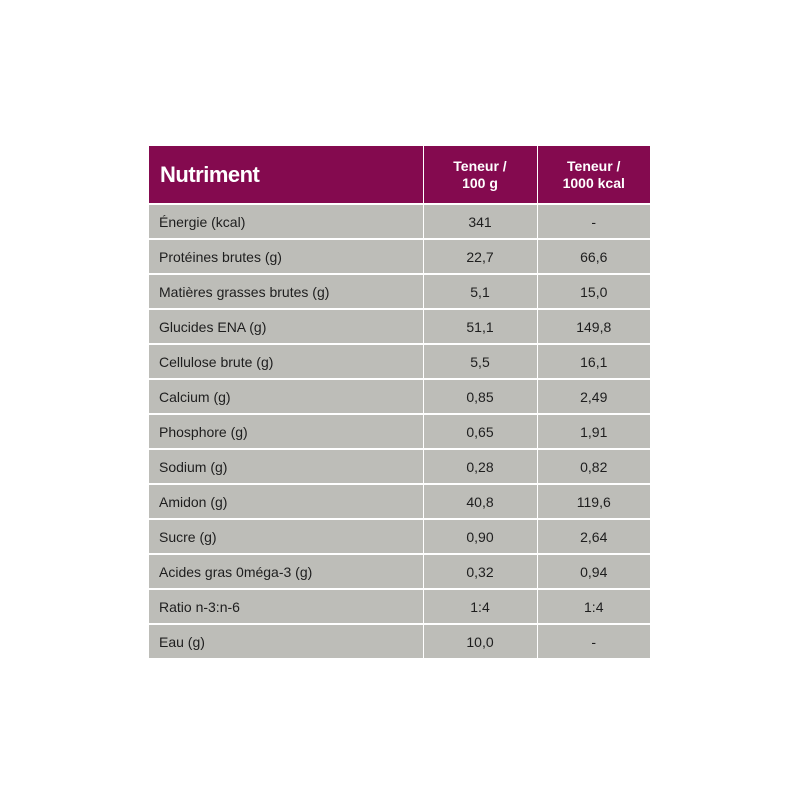  I want to click on table-row: Phosphore (g) 0,65 1,91, so click(399, 431).